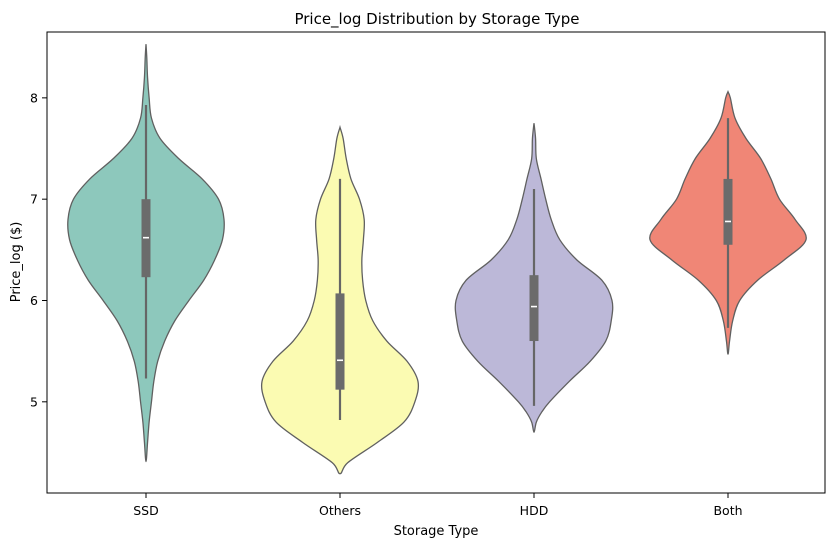  I want to click on y-axis-label: Price_log ($), so click(16, 262).